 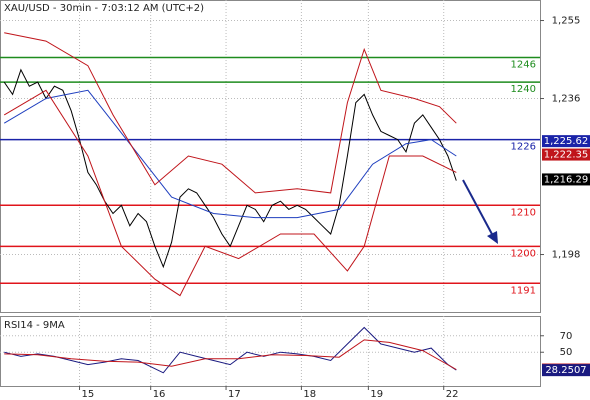 What do you see at coordinates (523, 64) in the screenshot?
I see `level-label: 1246` at bounding box center [523, 64].